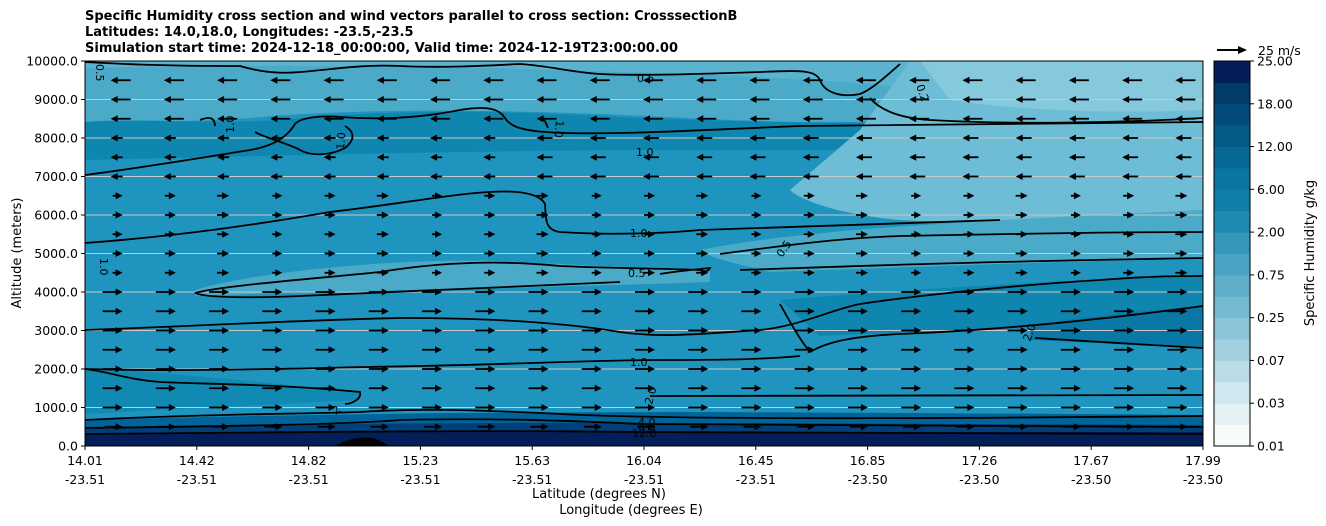 The image size is (1326, 526). I want to click on x-tick-lat: 14.01, so click(85, 460).